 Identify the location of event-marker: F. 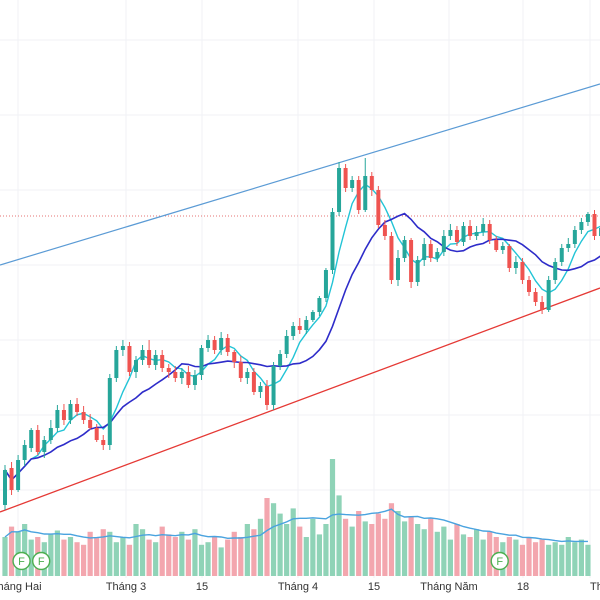
(21, 561).